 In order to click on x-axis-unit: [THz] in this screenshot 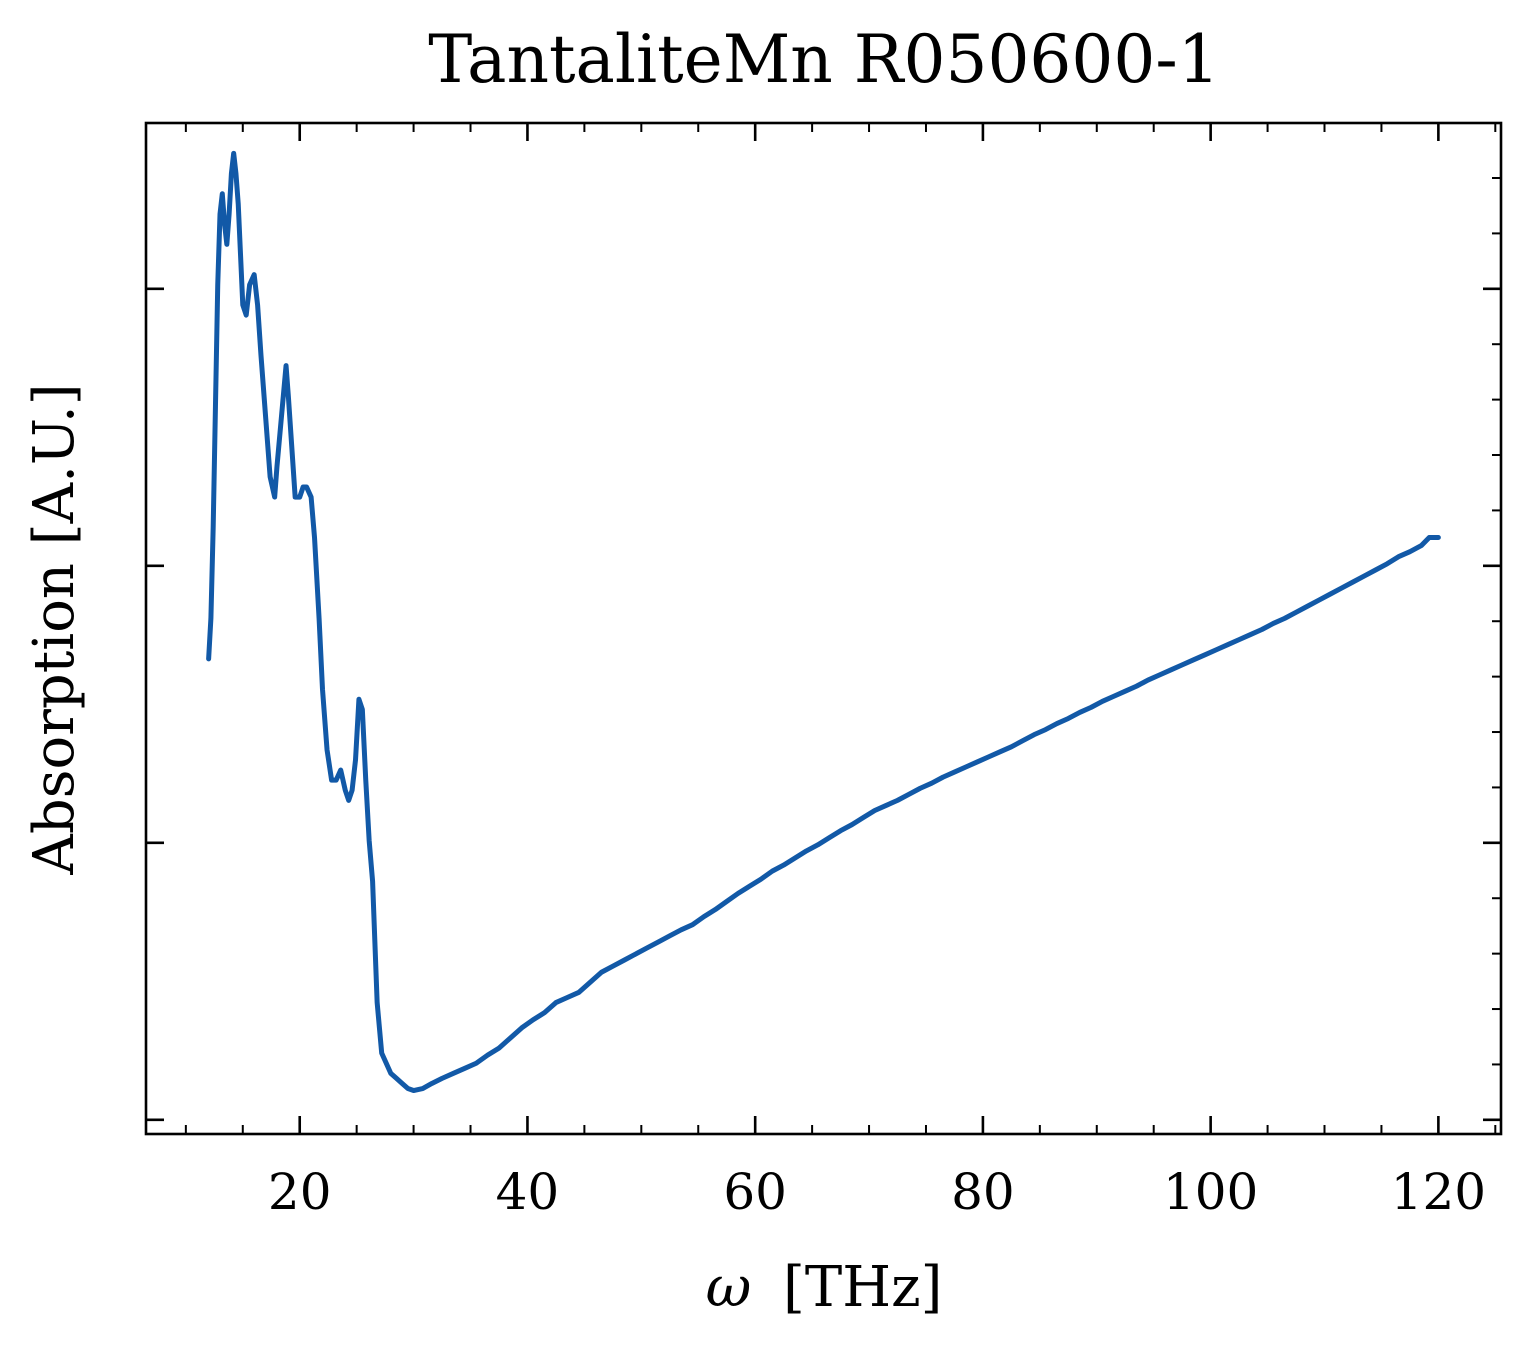, I will do `click(862, 1287)`.